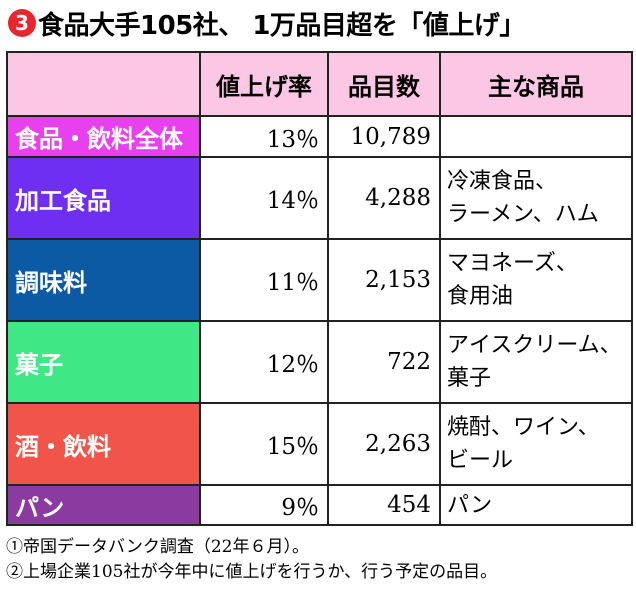 The height and width of the screenshot is (591, 636). What do you see at coordinates (252, 572) in the screenshot?
I see `footnote-definition: ②上場企業105社が今年中に値上げを行うか、行う予定の品目。` at bounding box center [252, 572].